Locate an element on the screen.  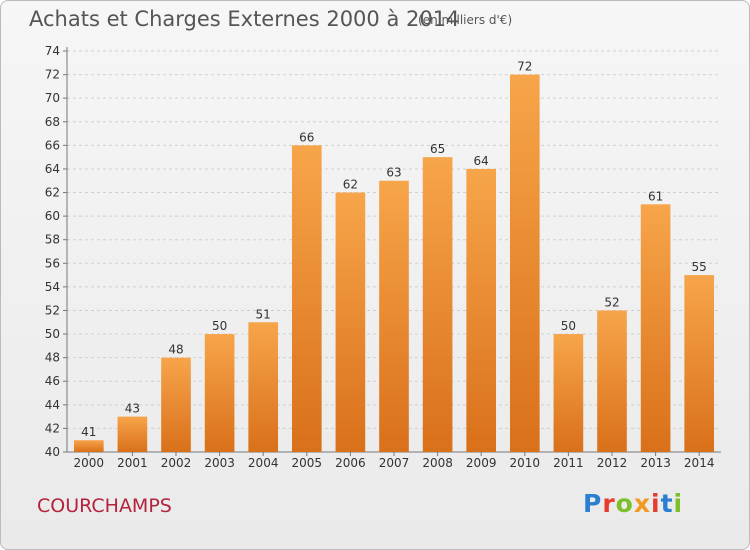
x-tick-label: 2012 is located at coordinates (612, 463).